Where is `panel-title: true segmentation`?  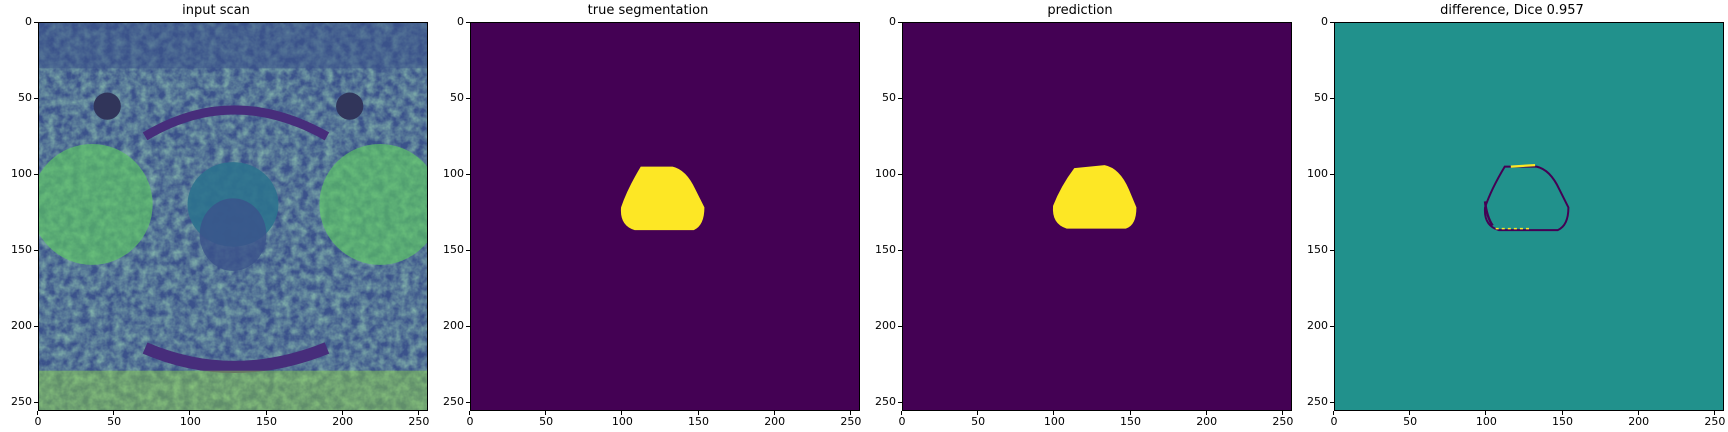
panel-title: true segmentation is located at coordinates (648, 10).